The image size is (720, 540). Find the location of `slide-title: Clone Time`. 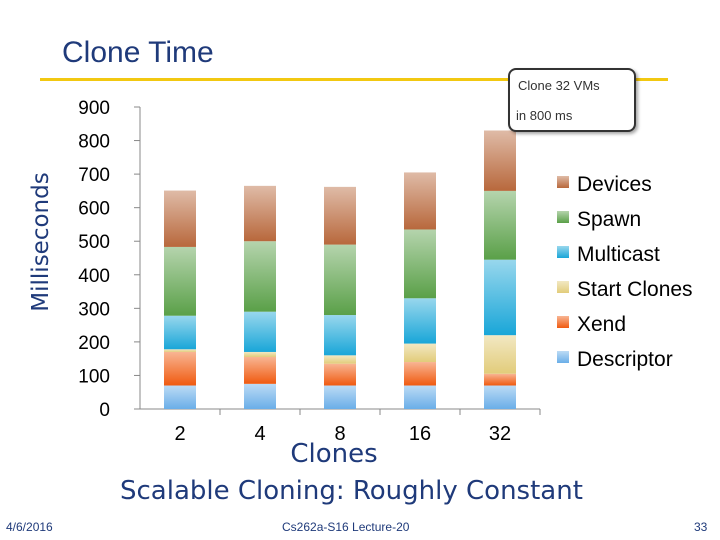

slide-title: Clone Time is located at coordinates (138, 52).